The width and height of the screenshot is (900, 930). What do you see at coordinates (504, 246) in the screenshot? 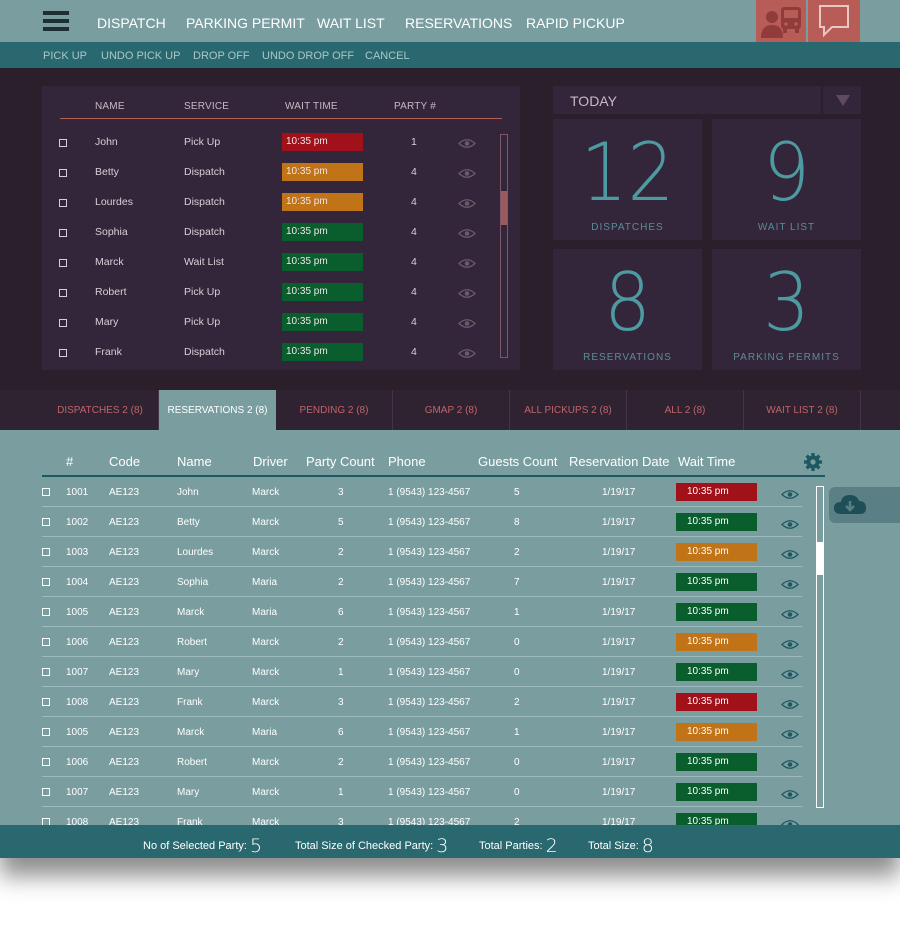
I see `queue-scrollbar` at bounding box center [504, 246].